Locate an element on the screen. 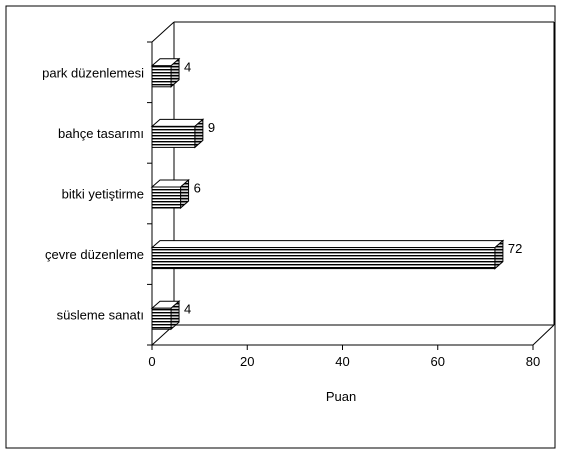  x-tick-label: 40 is located at coordinates (342, 361).